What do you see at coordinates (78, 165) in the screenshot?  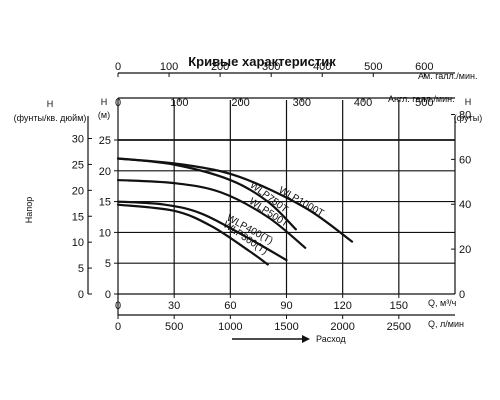 I see `y-tick-label-psi: 25` at bounding box center [78, 165].